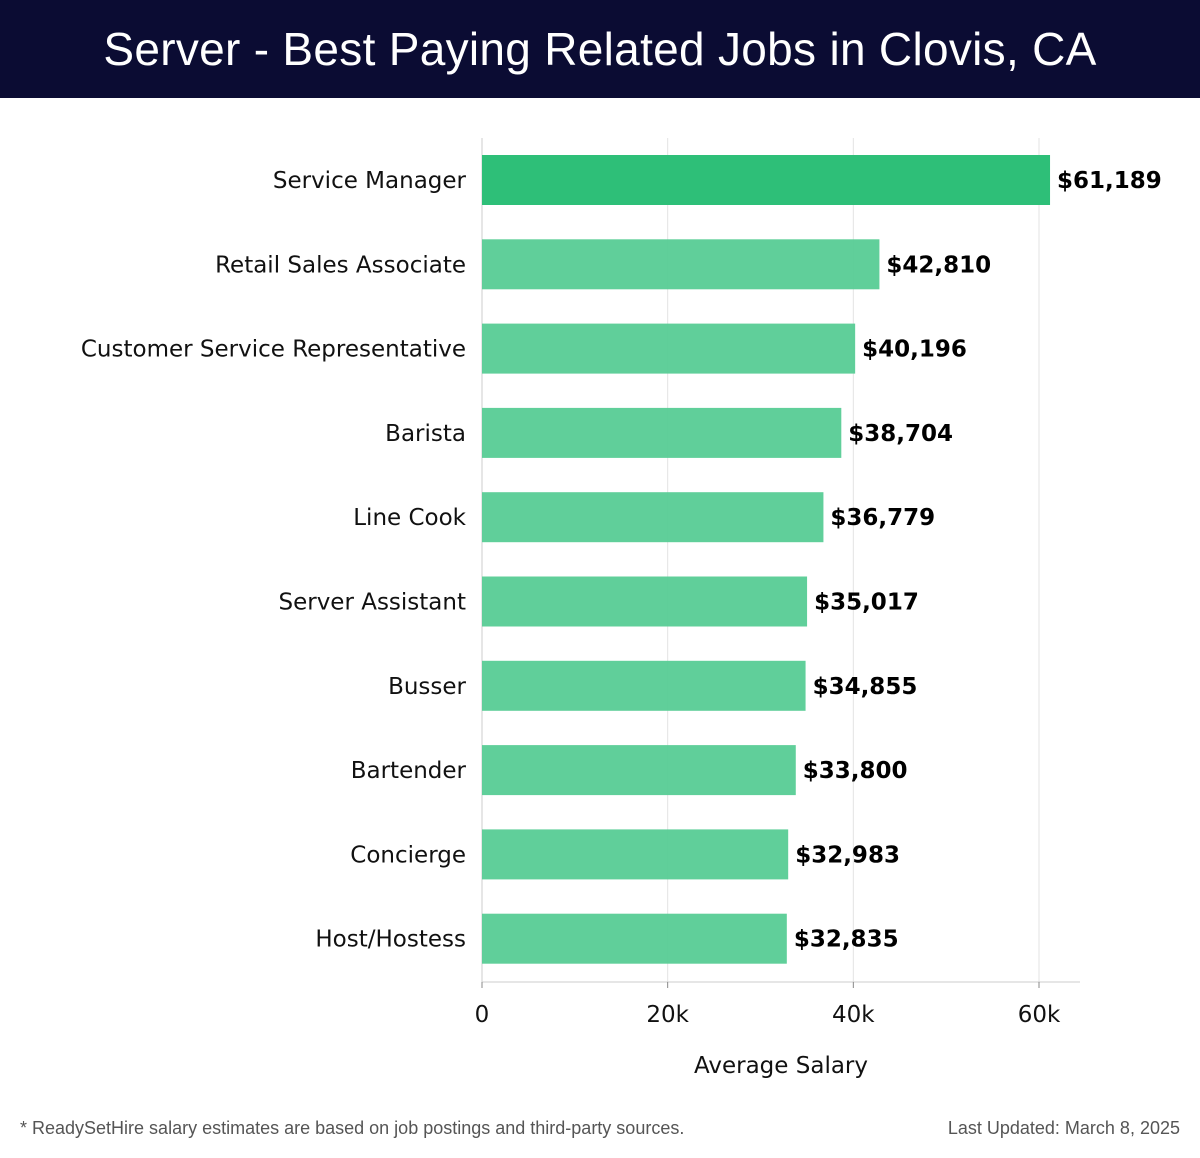  What do you see at coordinates (427, 687) in the screenshot?
I see `category-label: Busser` at bounding box center [427, 687].